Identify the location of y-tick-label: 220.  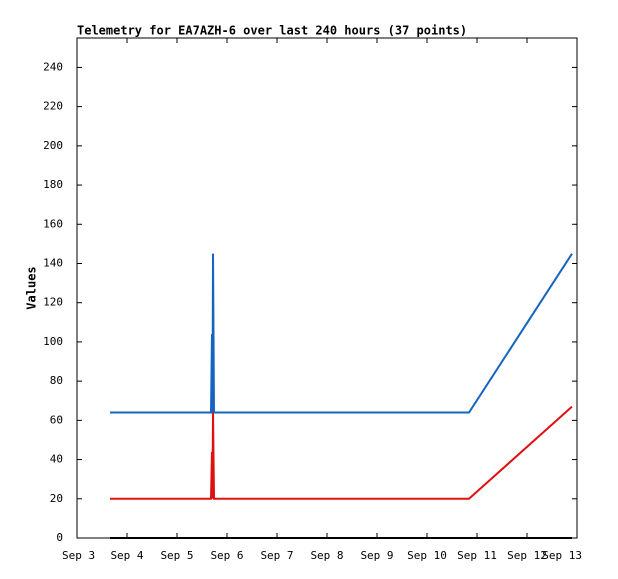
(53, 106).